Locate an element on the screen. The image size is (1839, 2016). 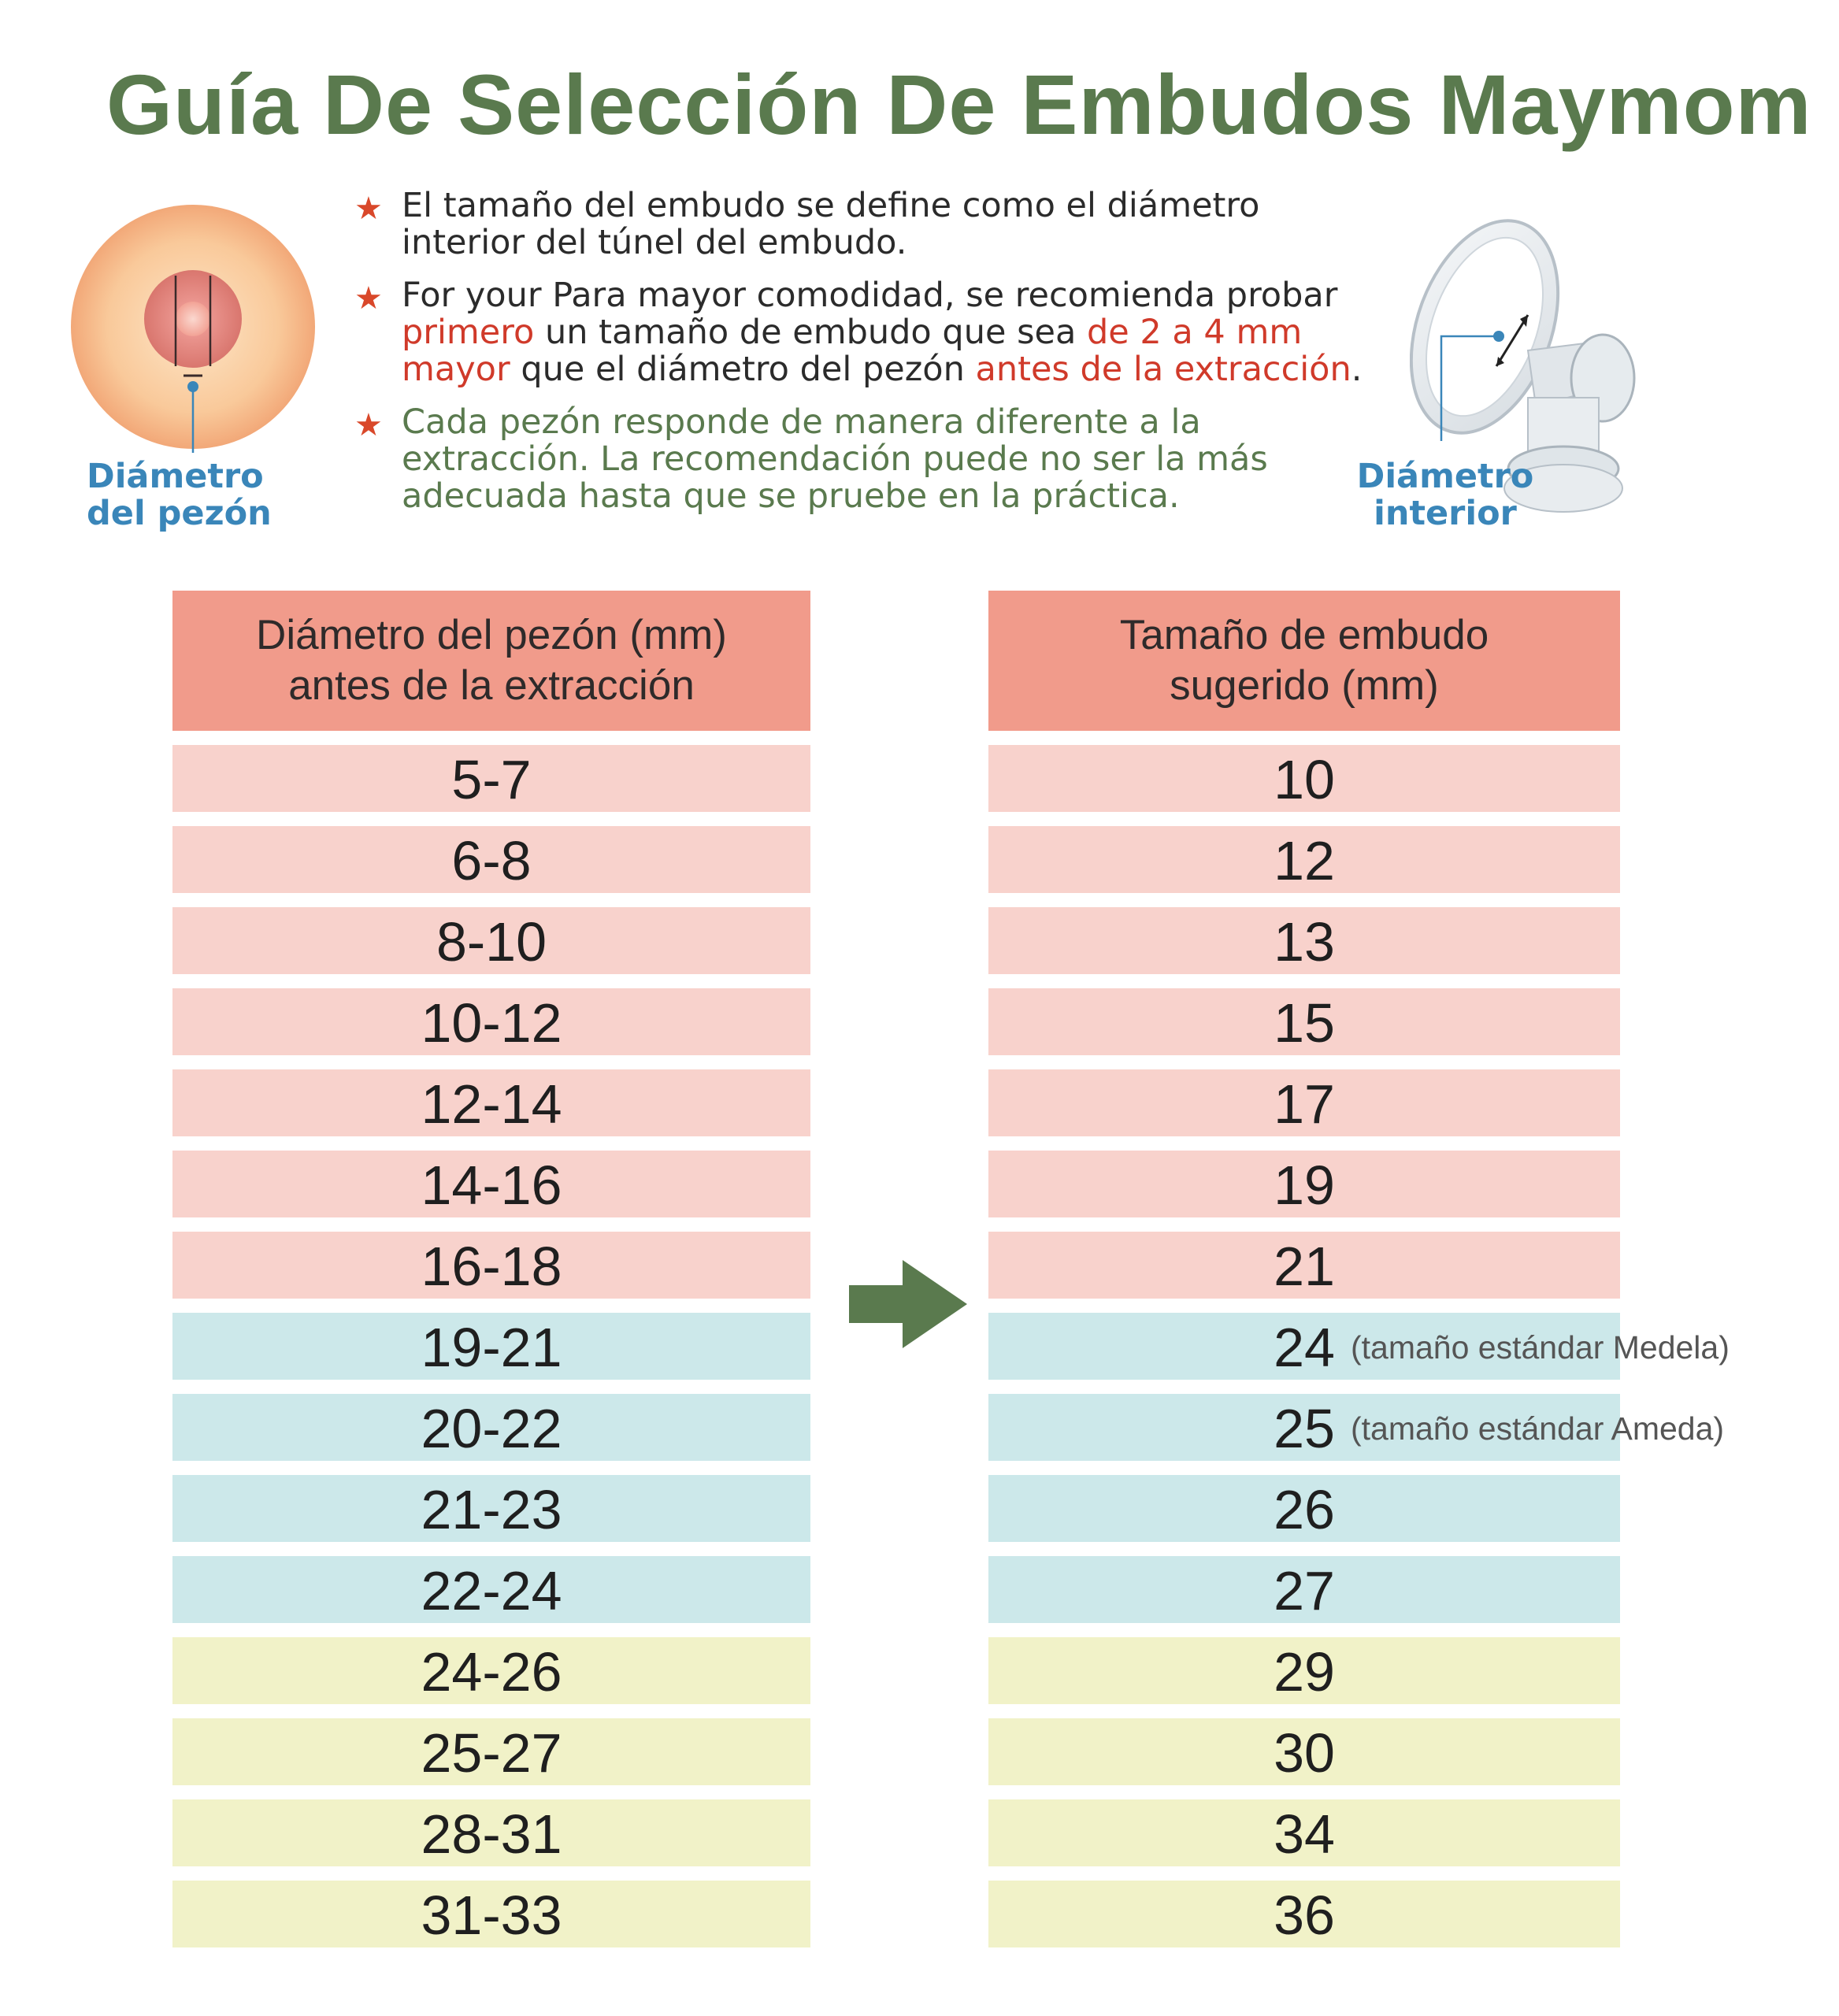
note-text-part: un tamaño de embudo que sea is located at coordinates (810, 332).